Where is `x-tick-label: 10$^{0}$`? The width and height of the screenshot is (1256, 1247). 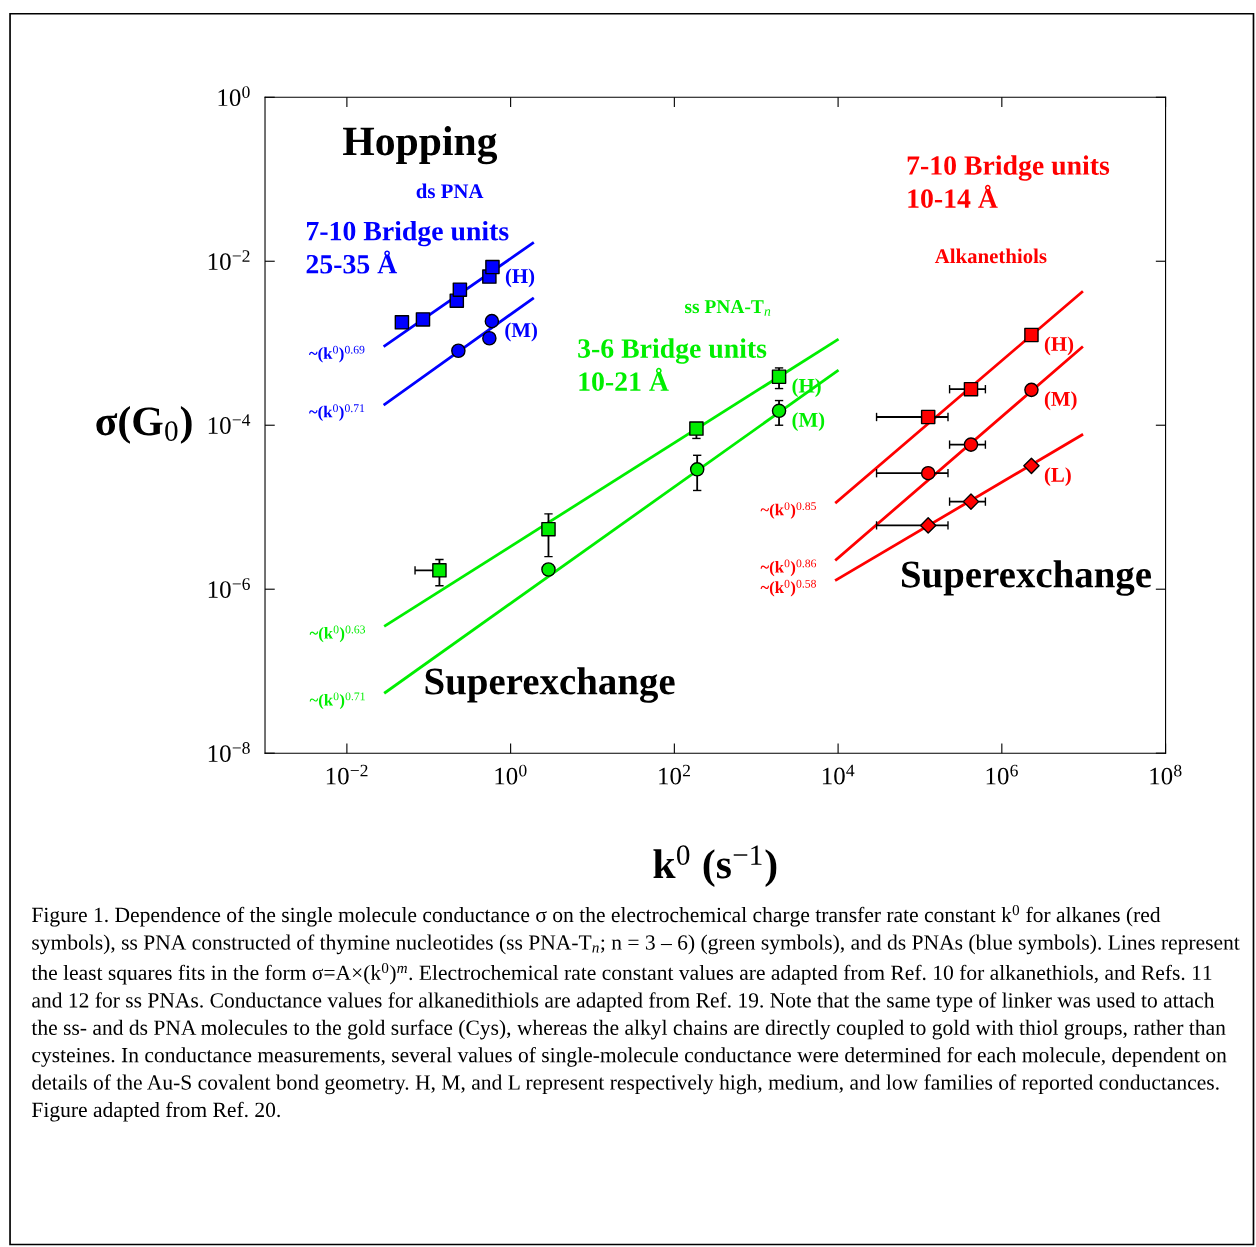
x-tick-label: 10$^{0}$ is located at coordinates (511, 774).